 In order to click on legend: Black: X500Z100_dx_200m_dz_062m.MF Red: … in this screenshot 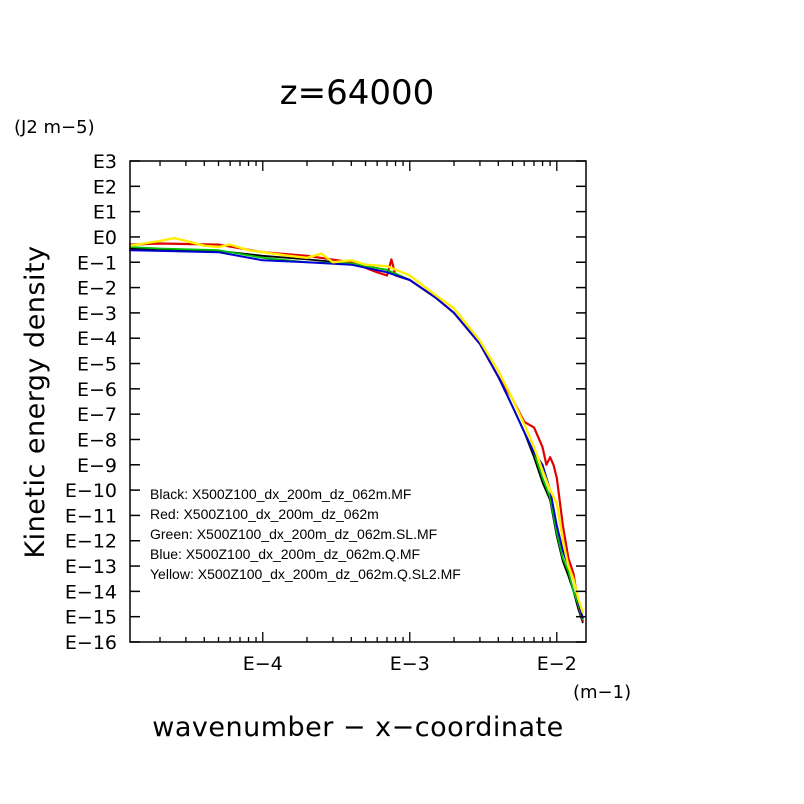, I will do `click(305, 534)`.